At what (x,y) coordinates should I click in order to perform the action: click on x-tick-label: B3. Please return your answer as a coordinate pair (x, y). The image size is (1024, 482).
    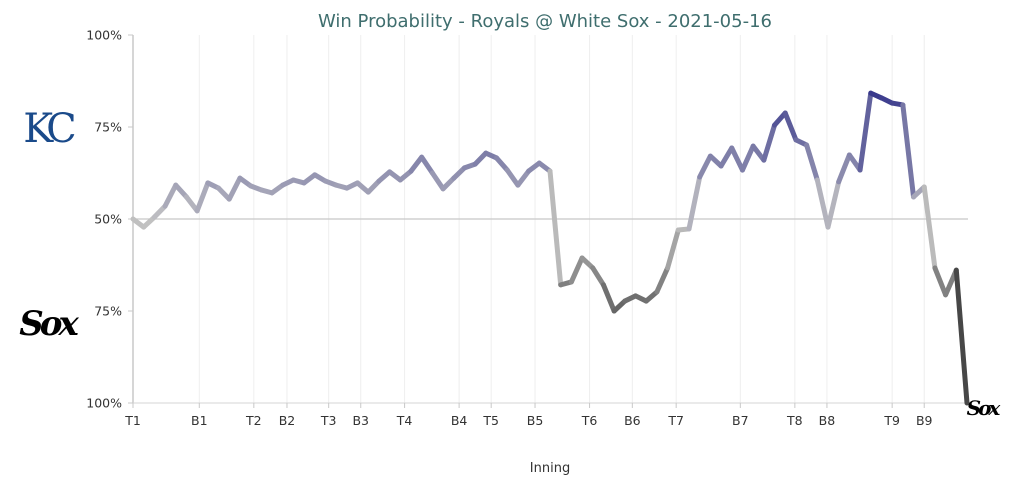
    Looking at the image, I should click on (360, 420).